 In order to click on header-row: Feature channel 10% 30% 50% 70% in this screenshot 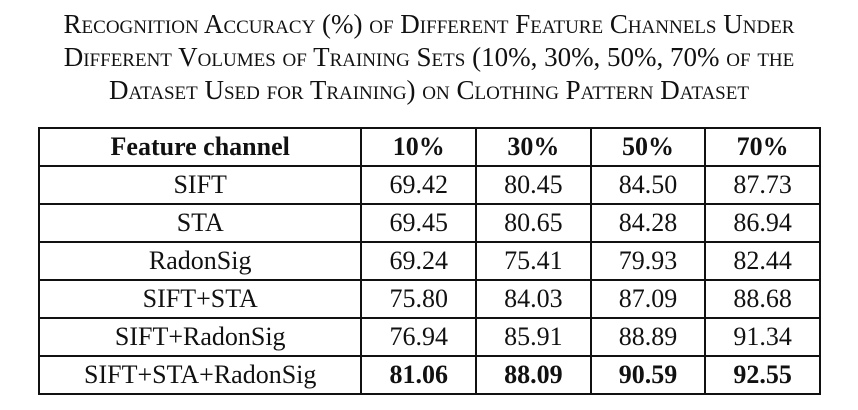, I will do `click(429, 147)`.